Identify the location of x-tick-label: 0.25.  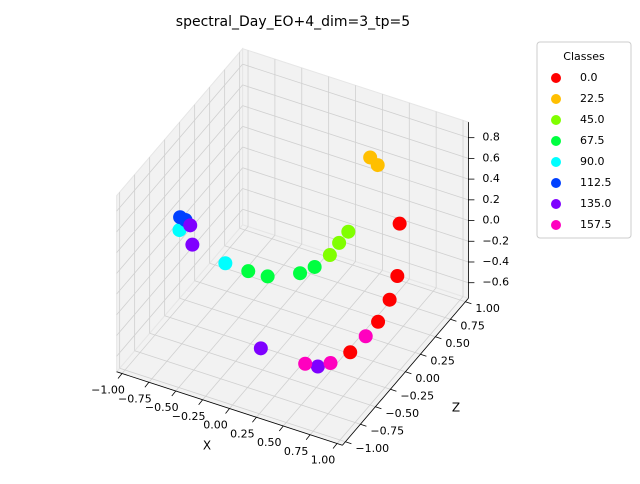
(242, 433).